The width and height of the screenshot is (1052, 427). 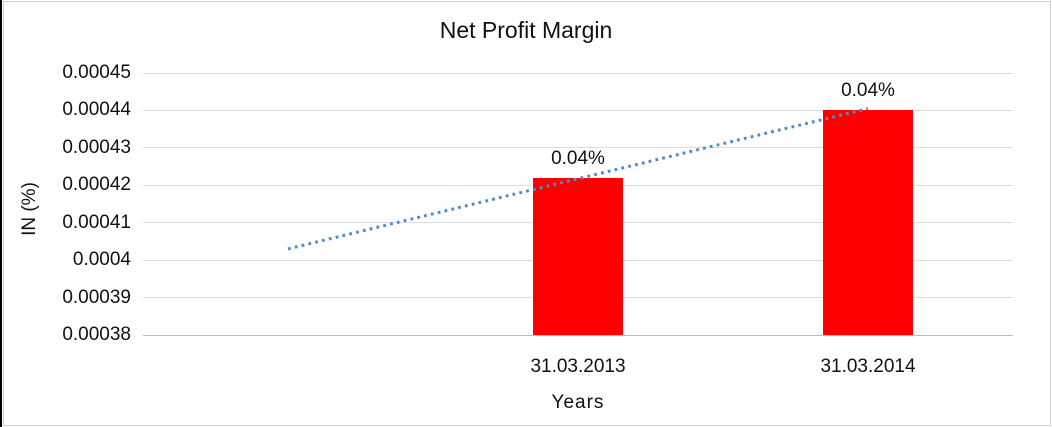 I want to click on y-axis-tick-label: 0.00045, so click(x=96, y=72).